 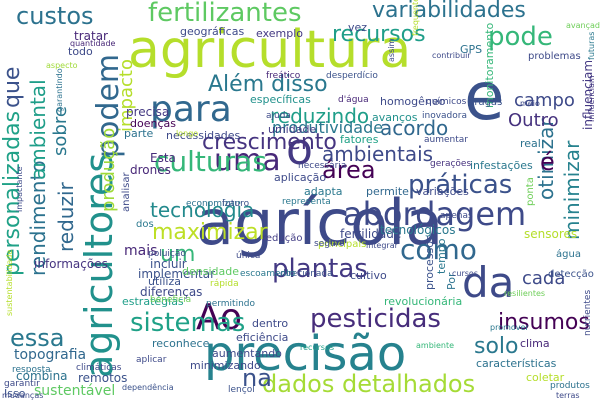 I want to click on word: Ao, so click(x=219, y=317).